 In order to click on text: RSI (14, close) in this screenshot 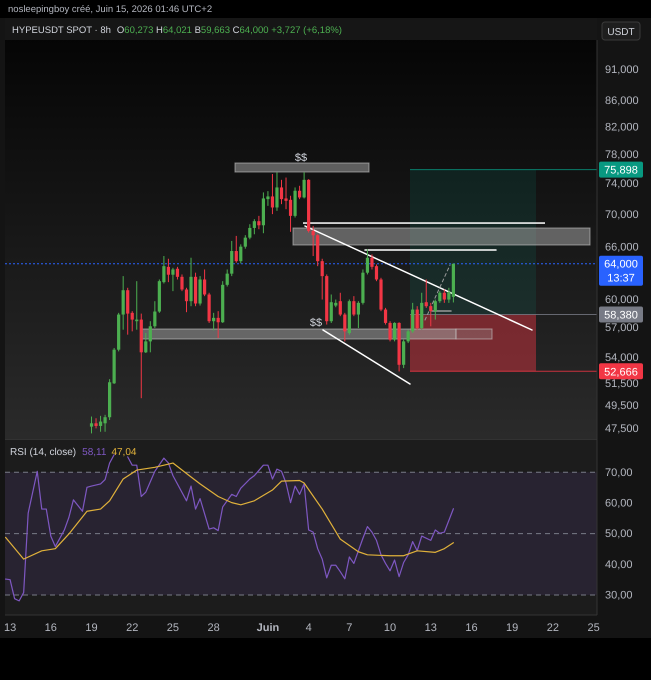, I will do `click(43, 452)`.